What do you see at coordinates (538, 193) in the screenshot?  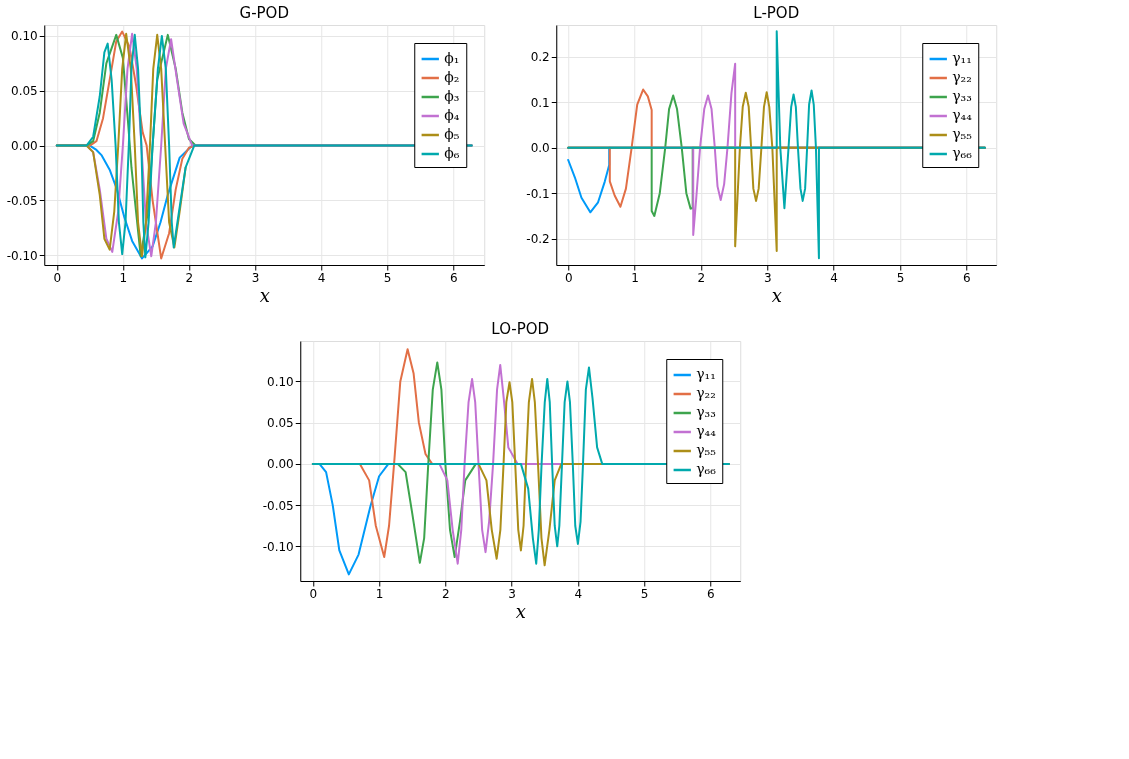 I see `y-tick-label: -0.1` at bounding box center [538, 193].